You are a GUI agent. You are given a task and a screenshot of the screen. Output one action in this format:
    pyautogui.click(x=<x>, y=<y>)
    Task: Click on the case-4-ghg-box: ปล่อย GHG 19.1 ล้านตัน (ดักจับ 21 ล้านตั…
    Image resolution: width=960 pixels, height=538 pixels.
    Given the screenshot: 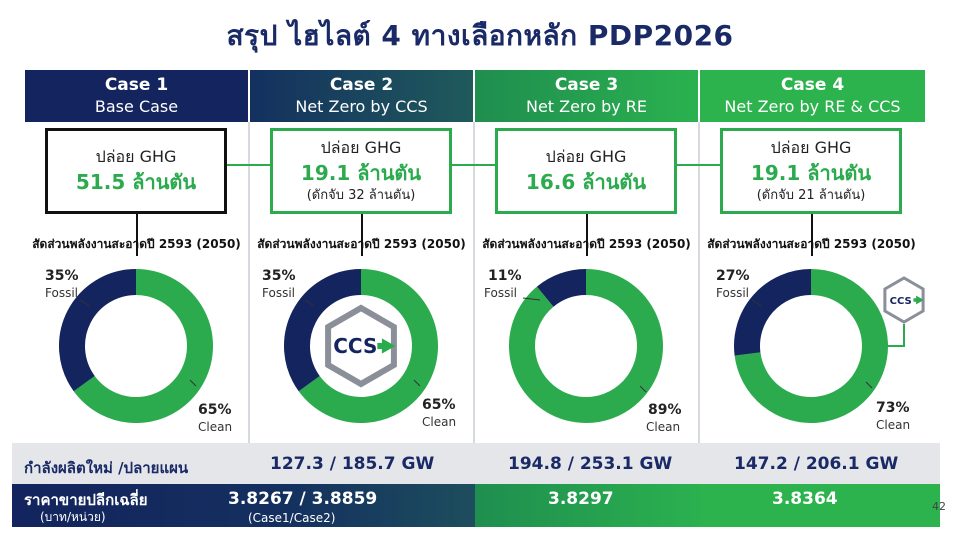 What is the action you would take?
    pyautogui.click(x=811, y=171)
    